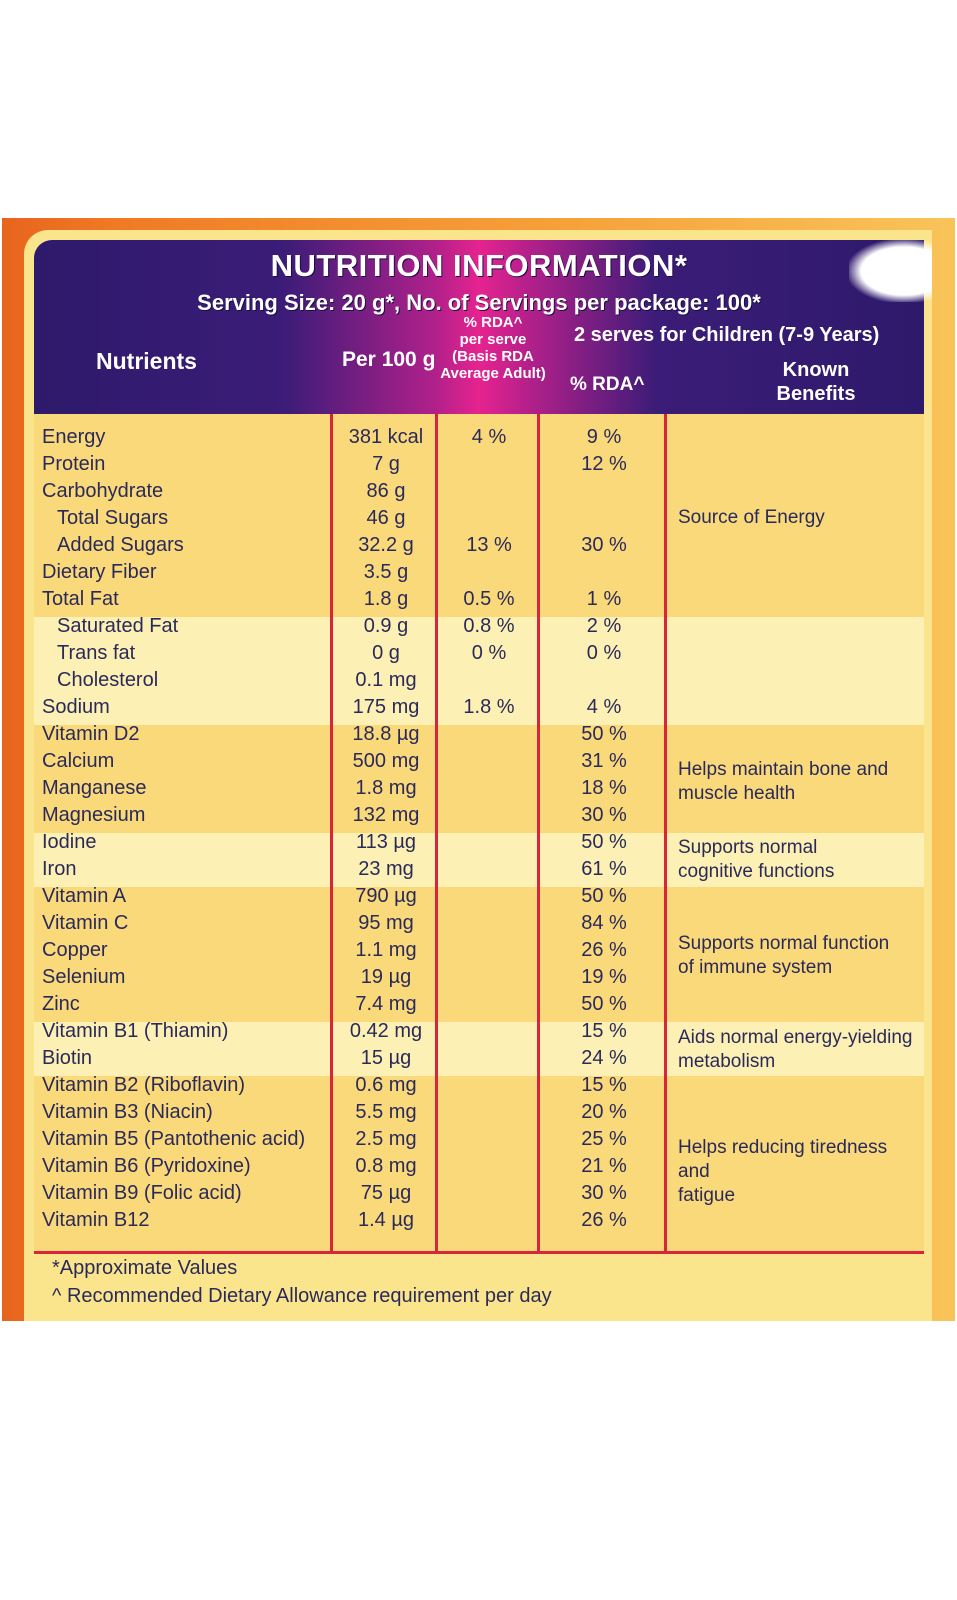  Describe the element at coordinates (478, 1193) in the screenshot. I see `table-row: Vitamin B9 (Folic acid) 75 µg 30 %` at that location.